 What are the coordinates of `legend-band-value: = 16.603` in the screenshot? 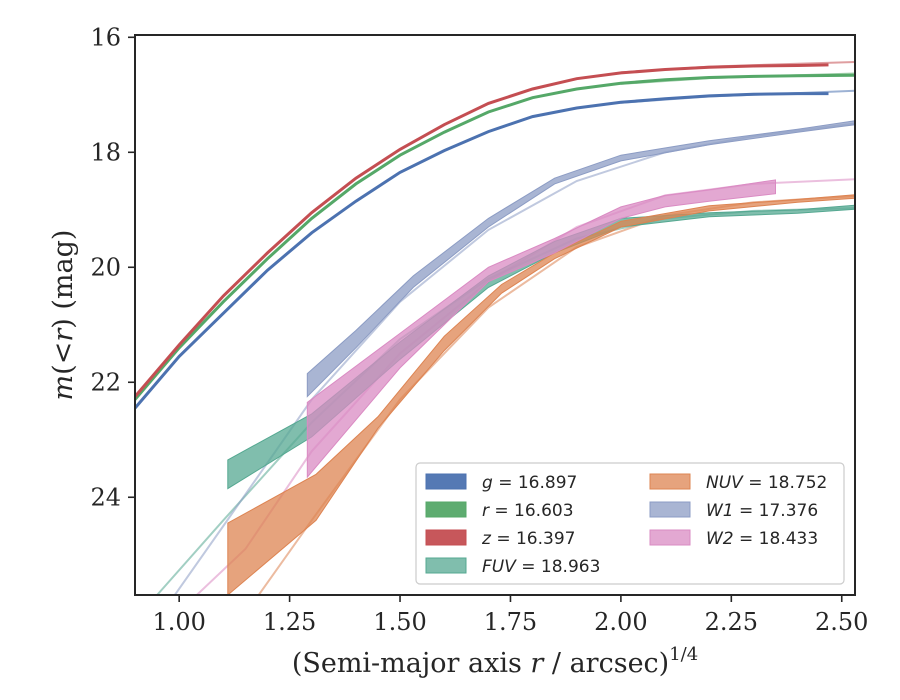 It's located at (531, 511).